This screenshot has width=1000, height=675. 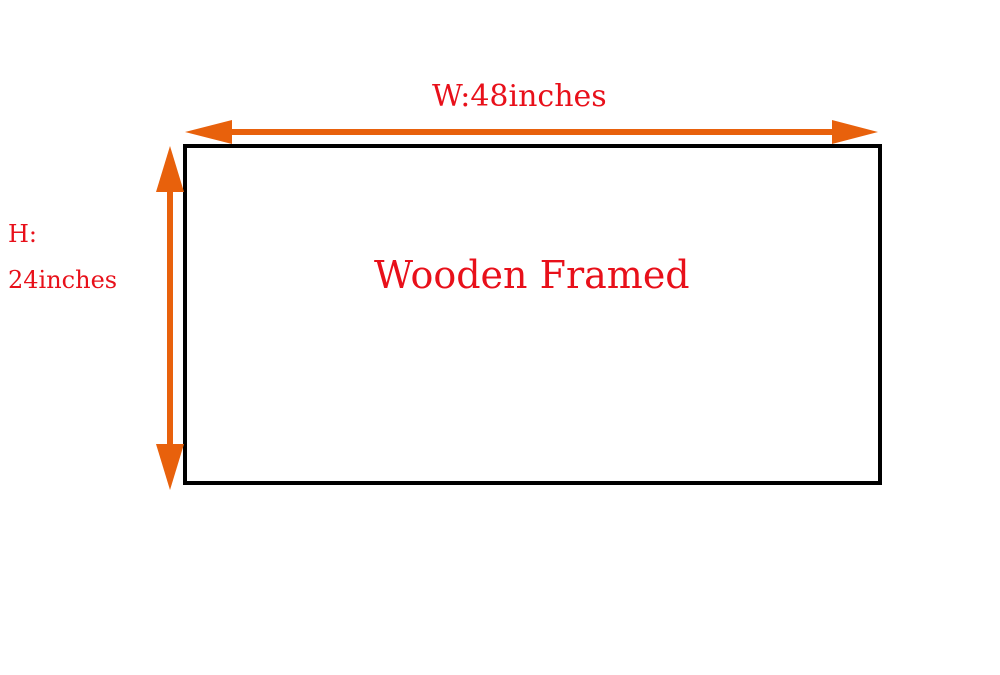 What do you see at coordinates (170, 467) in the screenshot?
I see `height-arrow-bottom-head` at bounding box center [170, 467].